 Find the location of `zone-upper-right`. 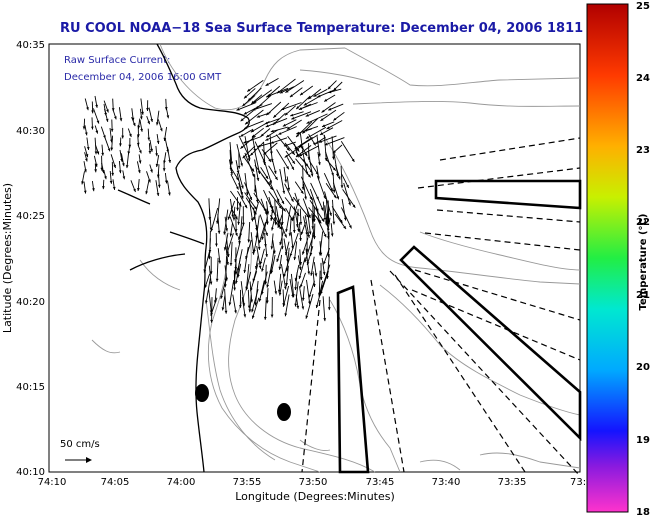

zone-upper-right is located at coordinates (508, 194).